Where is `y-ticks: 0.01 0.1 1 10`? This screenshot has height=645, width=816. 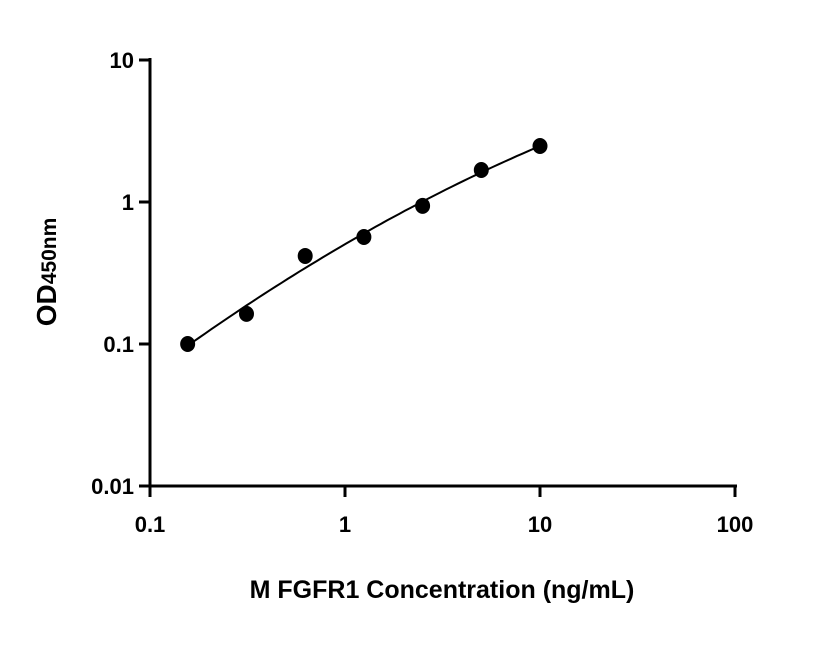
y-ticks: 0.01 0.1 1 10 is located at coordinates (120, 273).